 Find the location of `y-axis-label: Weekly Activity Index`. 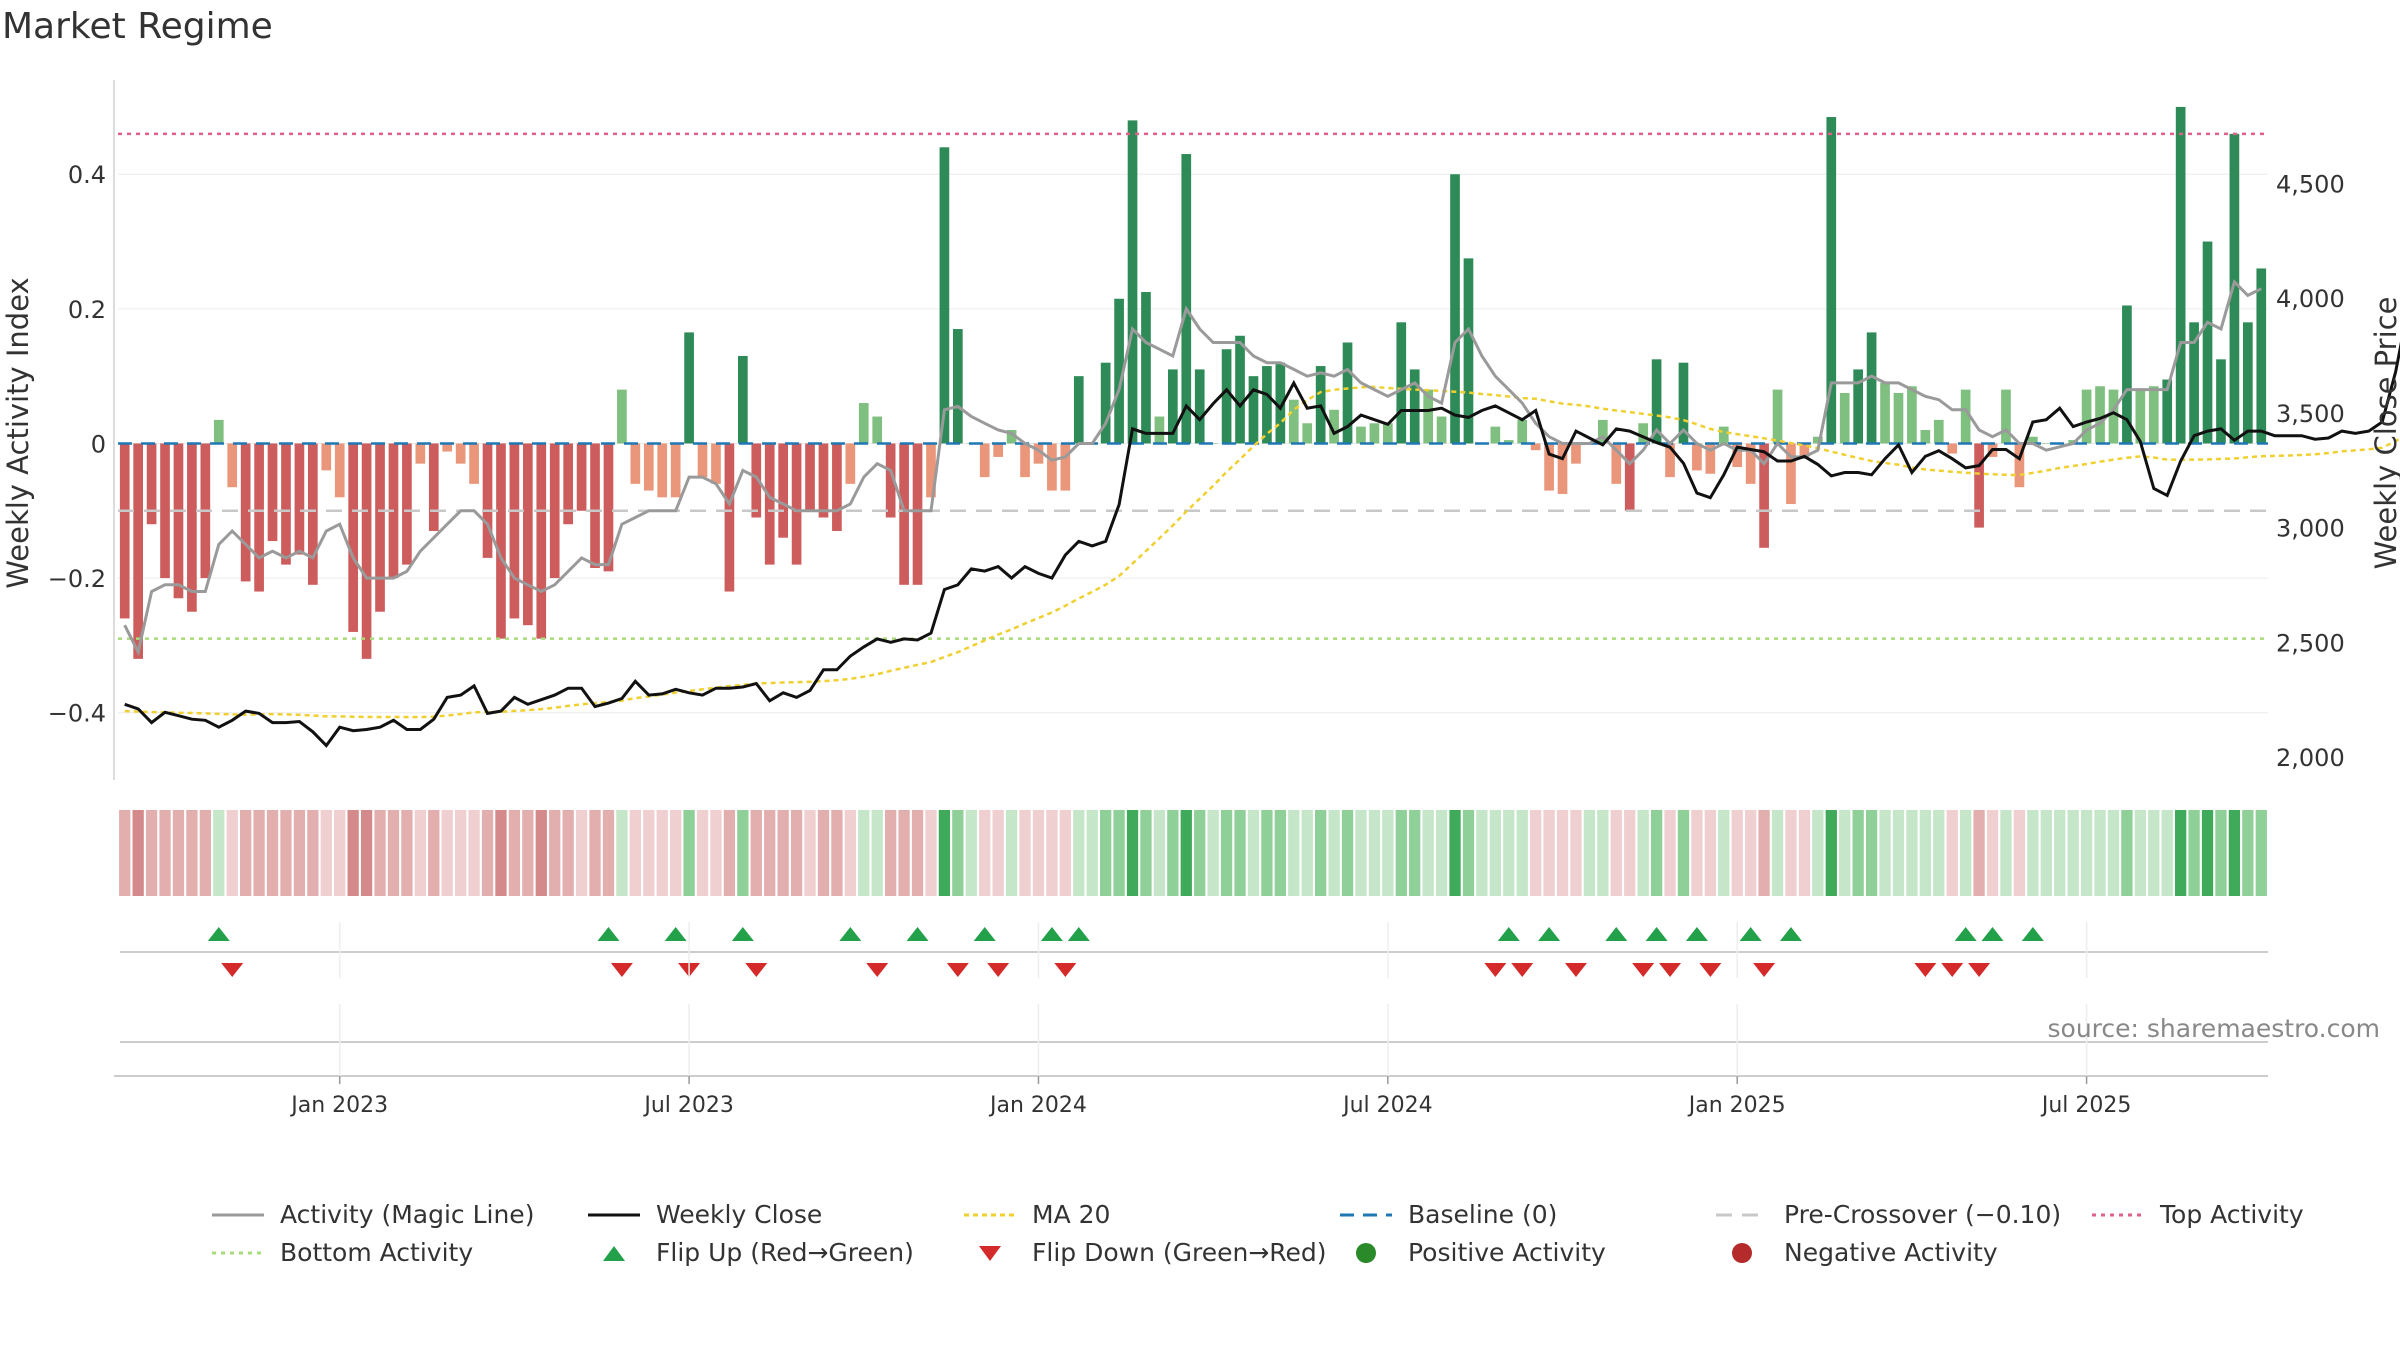

y-axis-label: Weekly Activity Index is located at coordinates (18, 432).